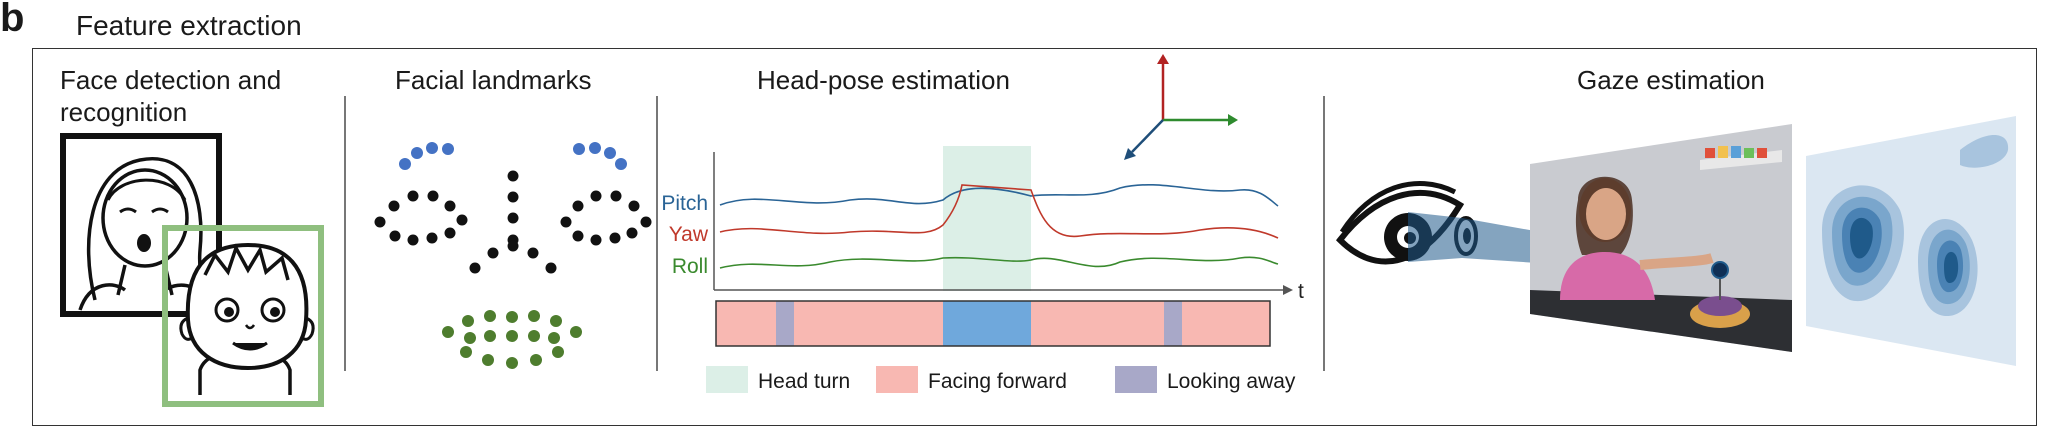  I want to click on head-turn-band, so click(987, 218).